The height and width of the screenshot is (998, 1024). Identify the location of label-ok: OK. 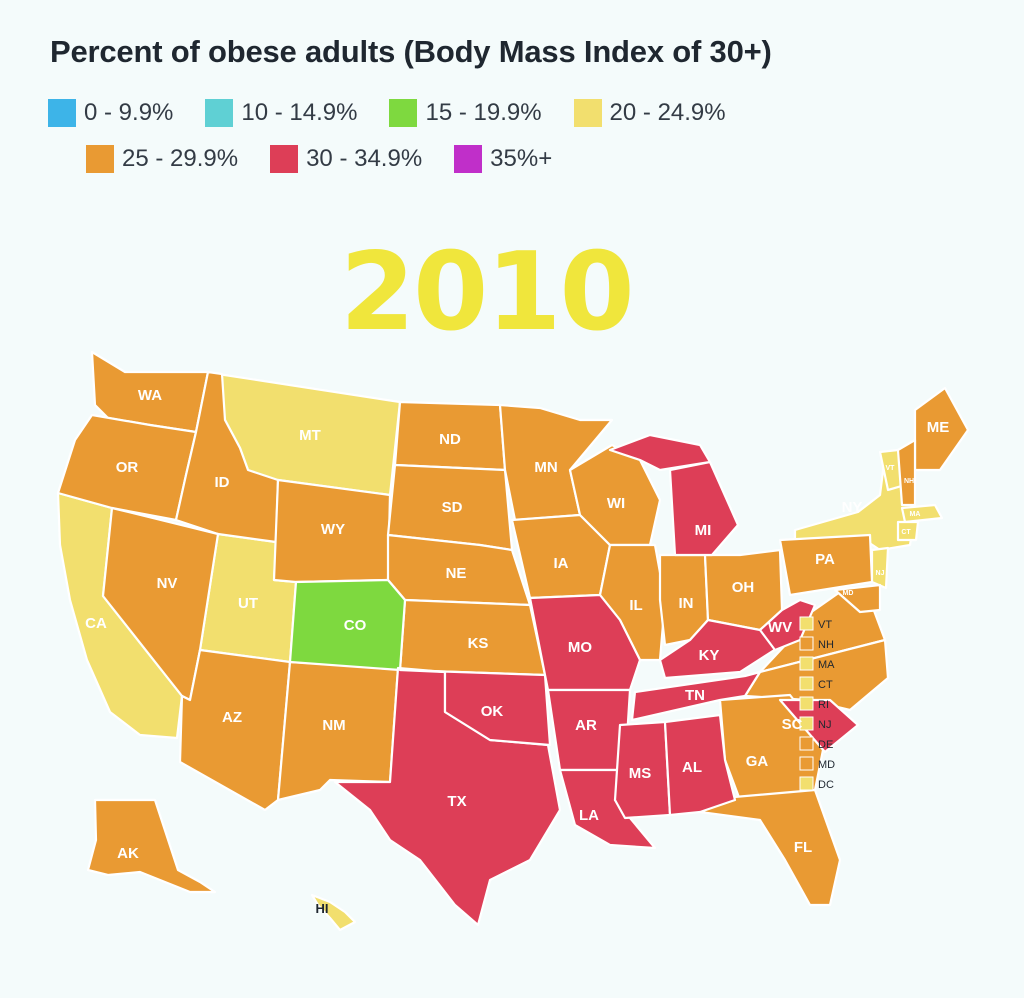
(492, 711).